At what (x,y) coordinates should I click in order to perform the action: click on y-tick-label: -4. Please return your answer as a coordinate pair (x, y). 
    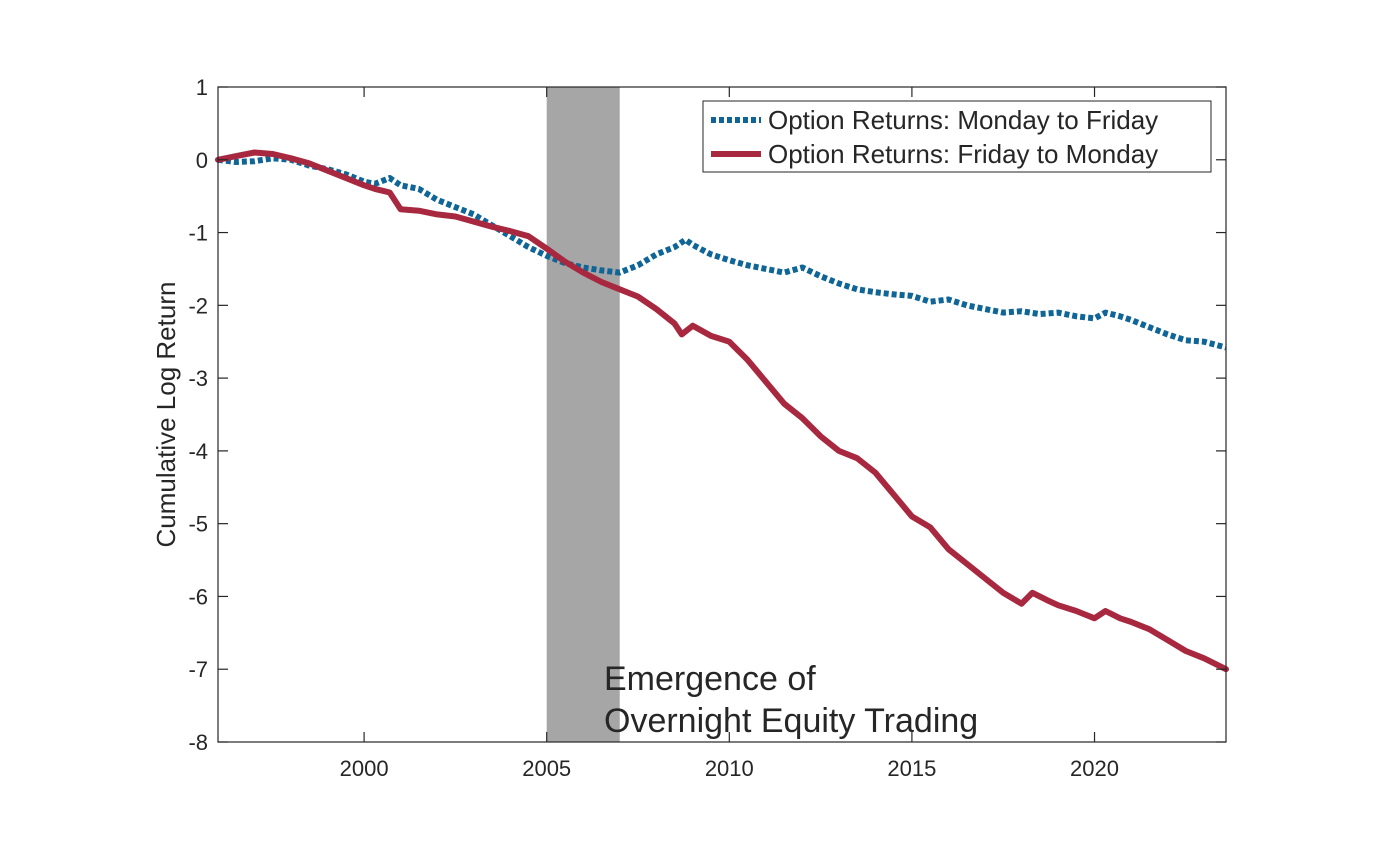
    Looking at the image, I should click on (198, 451).